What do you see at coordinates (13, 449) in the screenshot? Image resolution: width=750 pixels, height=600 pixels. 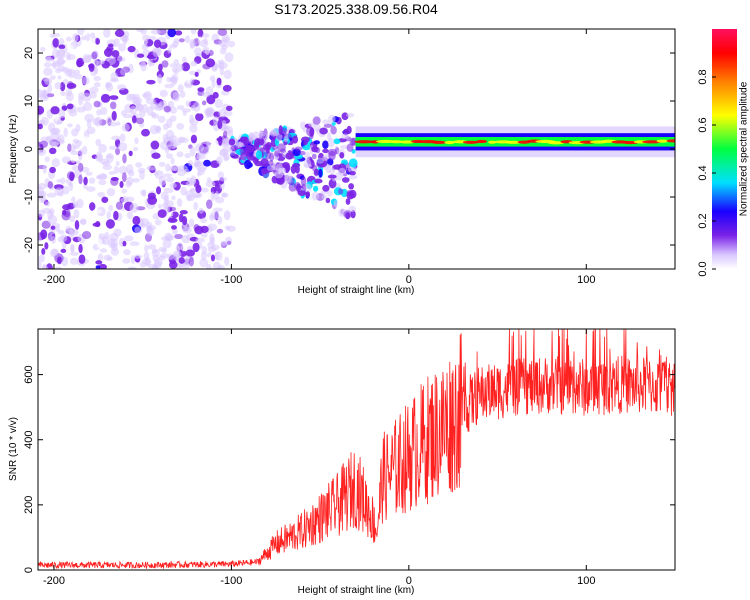 I see `snr-y-label: SNR (10 * v/v)` at bounding box center [13, 449].